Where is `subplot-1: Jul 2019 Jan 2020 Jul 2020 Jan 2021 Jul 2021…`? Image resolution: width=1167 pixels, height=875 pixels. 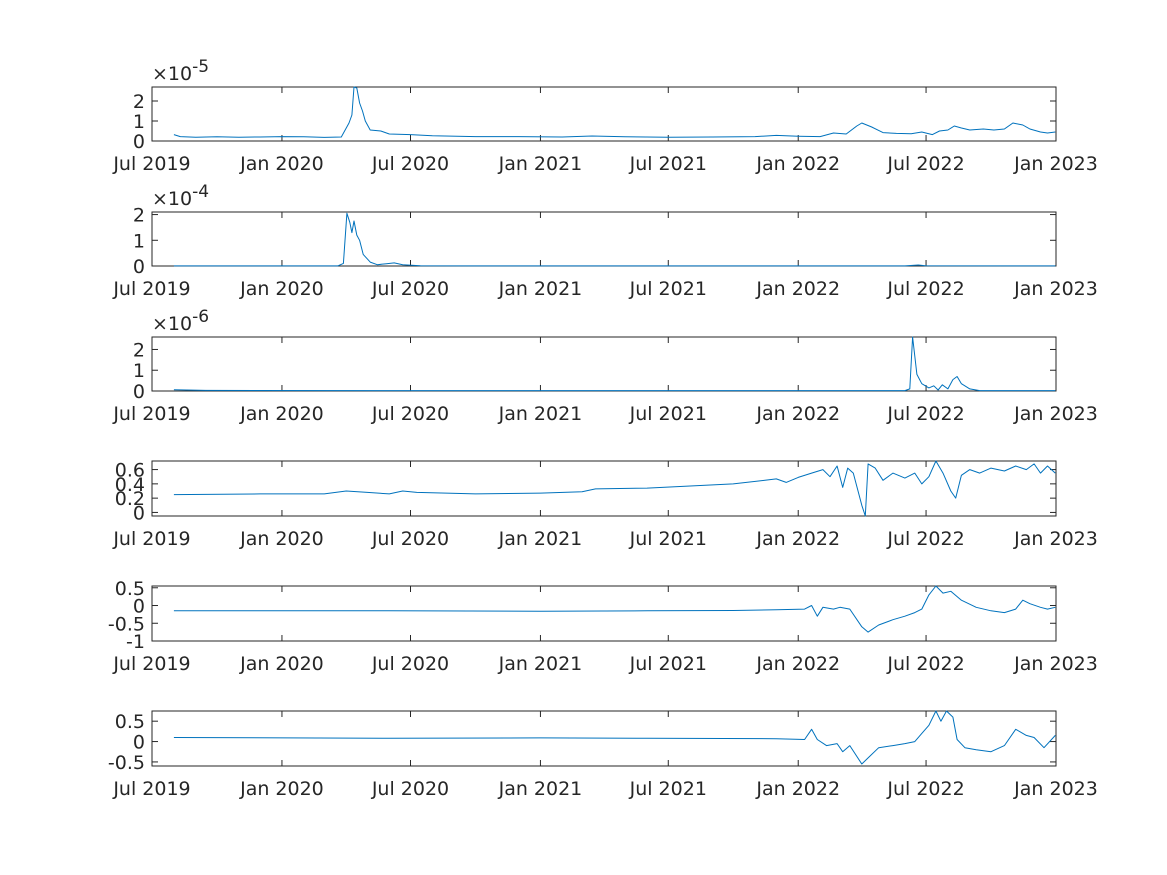
subplot-1: Jul 2019 Jan 2020 Jul 2020 Jan 2021 Jul 2021… is located at coordinates (605, 116).